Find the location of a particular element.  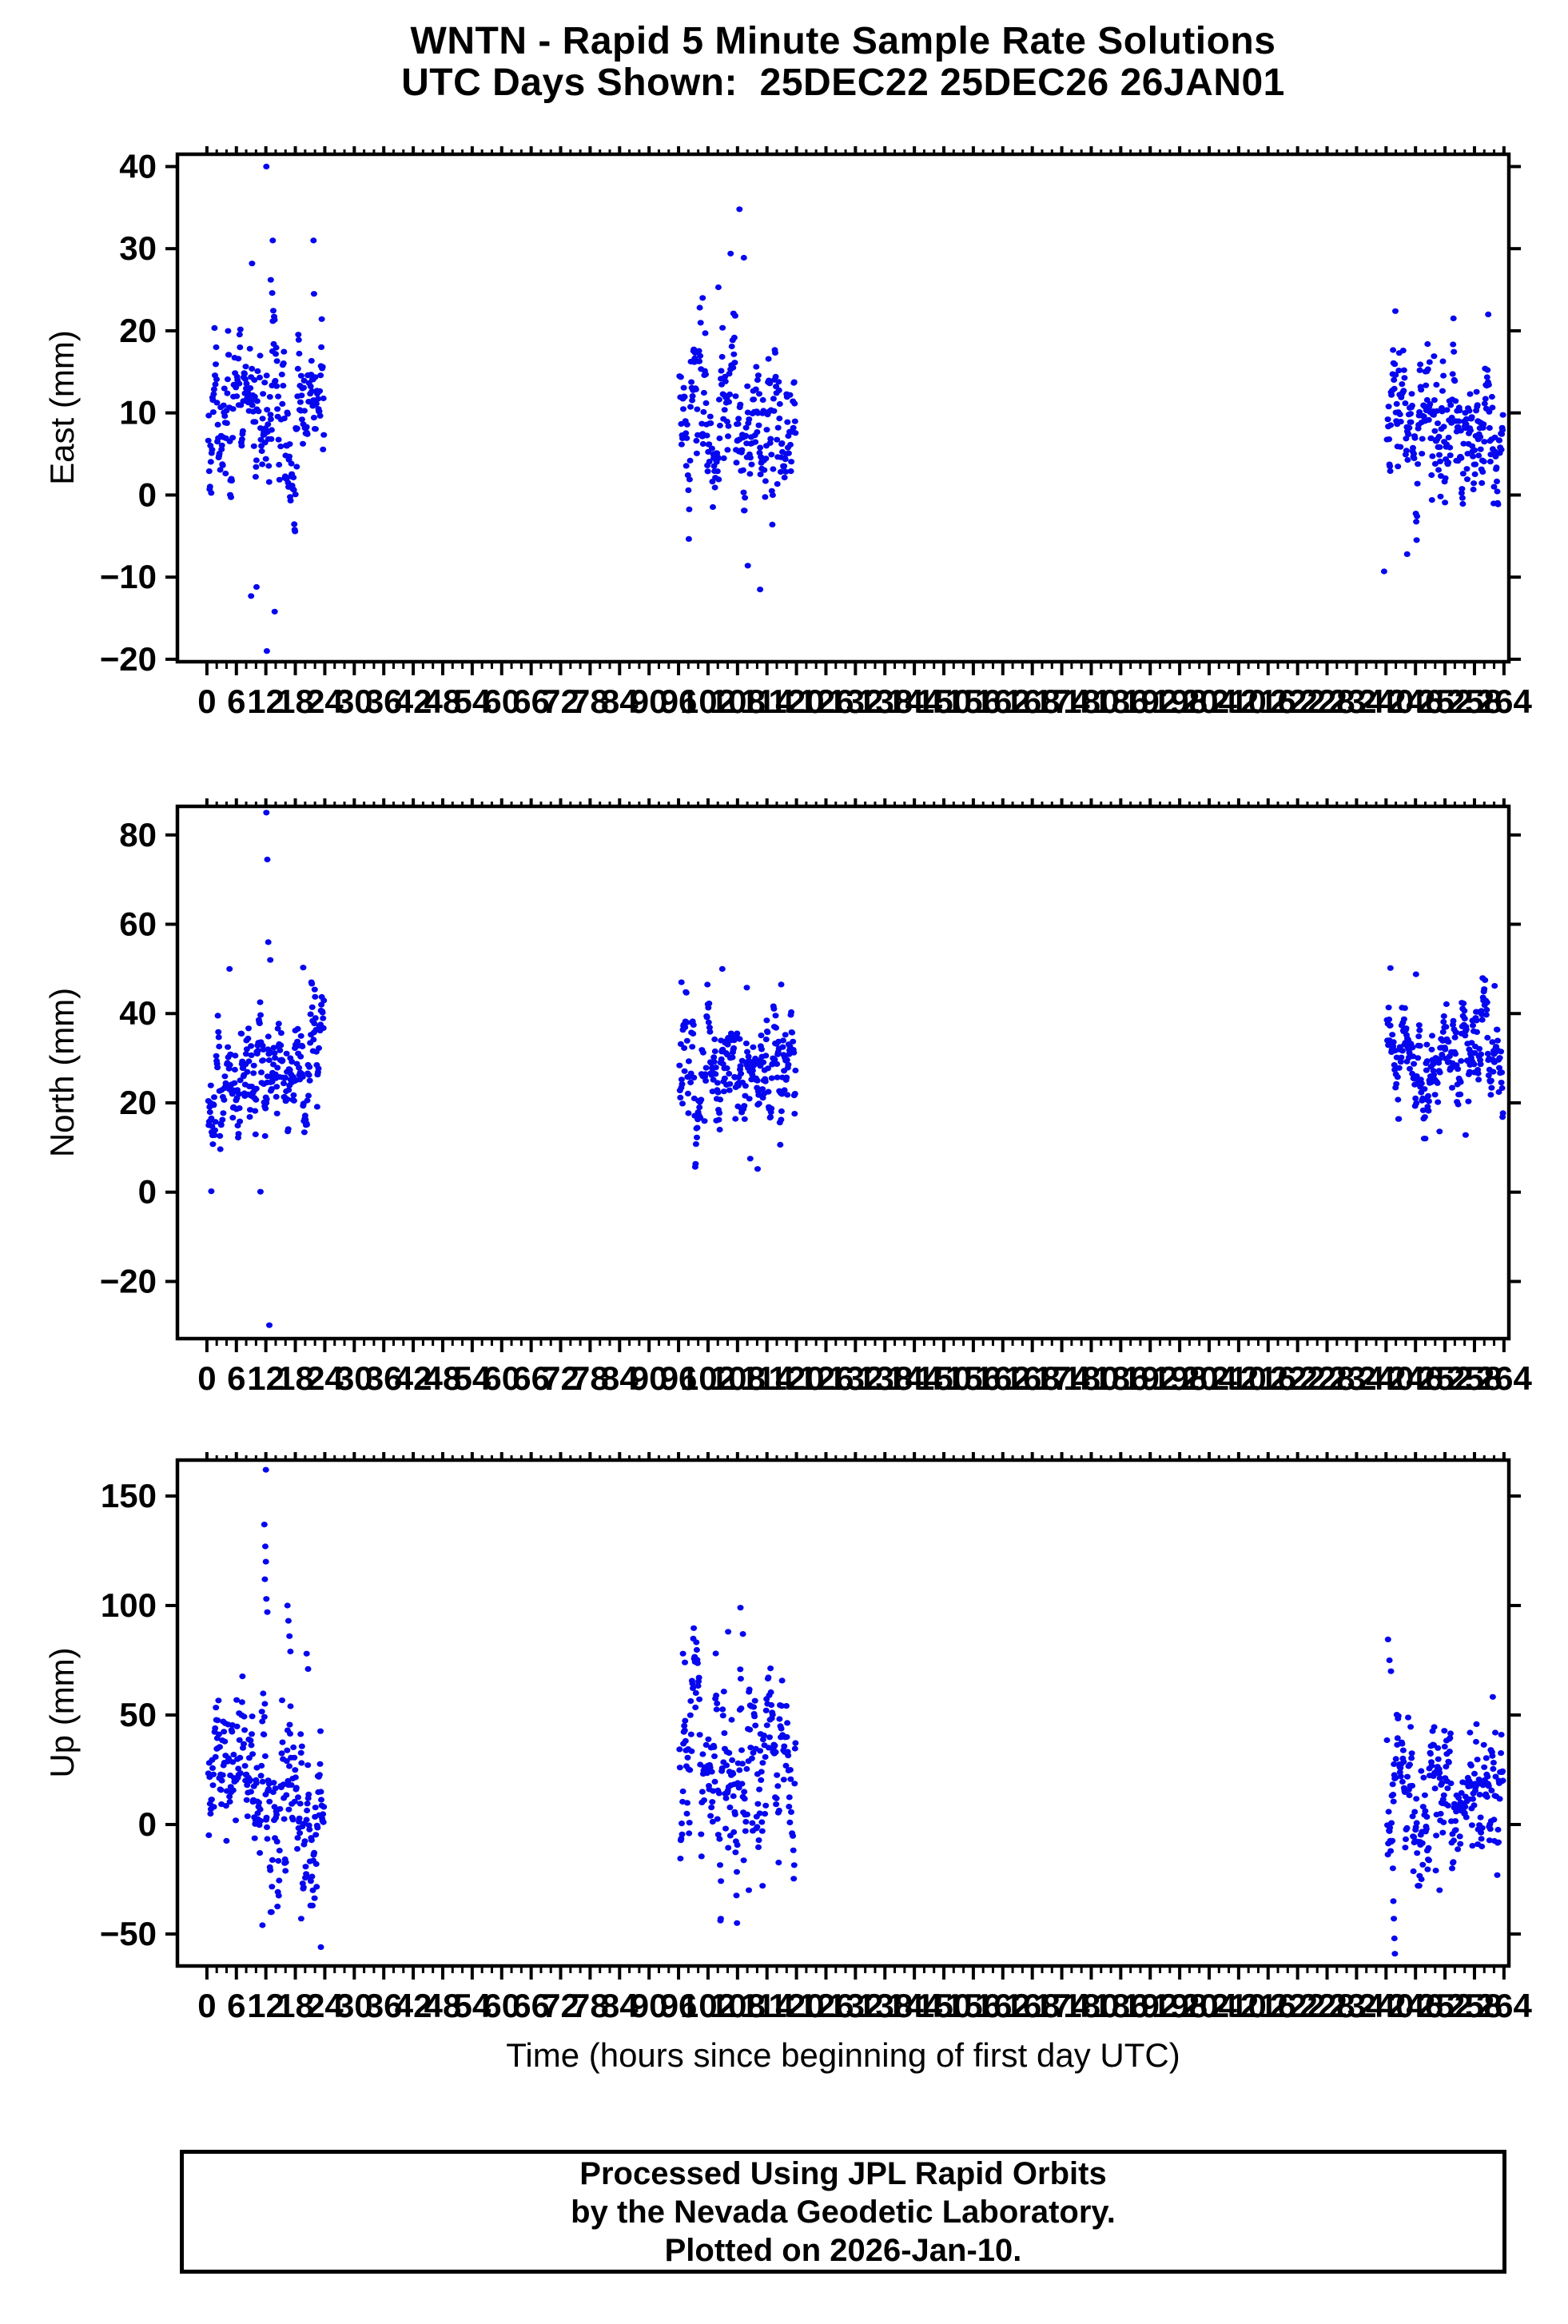

y-tick-label: −20 is located at coordinates (128, 659).